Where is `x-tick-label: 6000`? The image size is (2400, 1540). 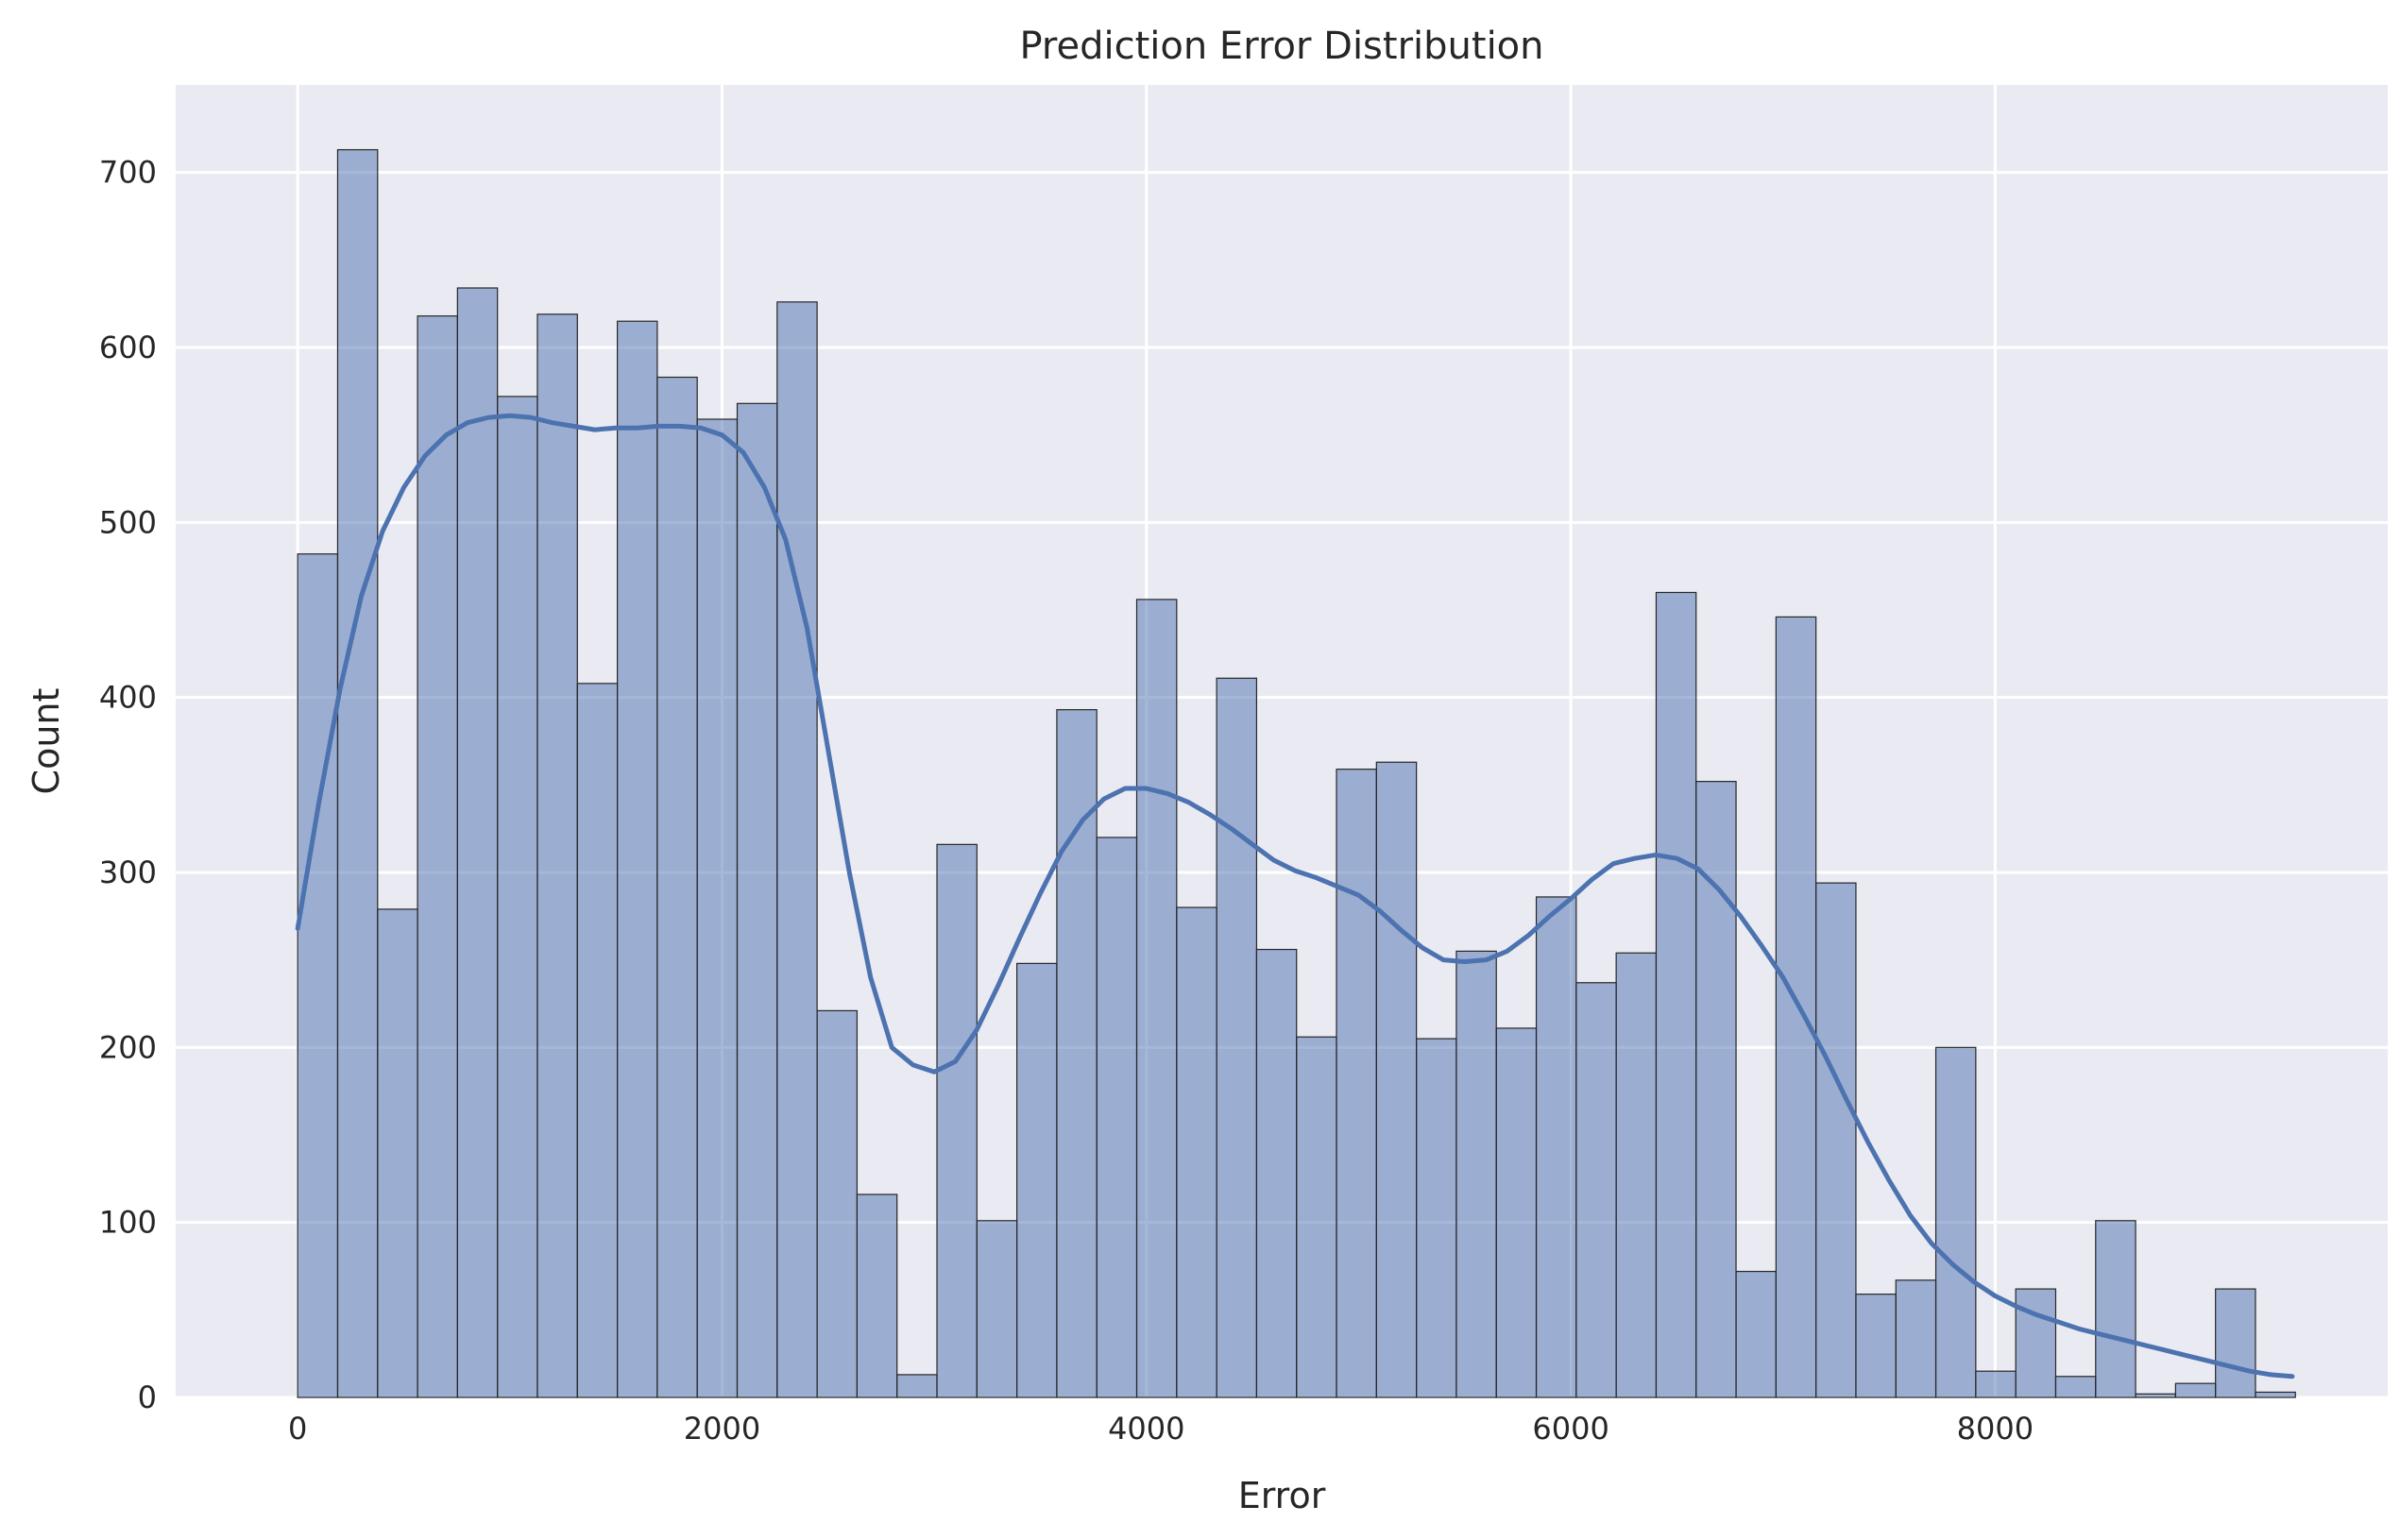 x-tick-label: 6000 is located at coordinates (1570, 1429).